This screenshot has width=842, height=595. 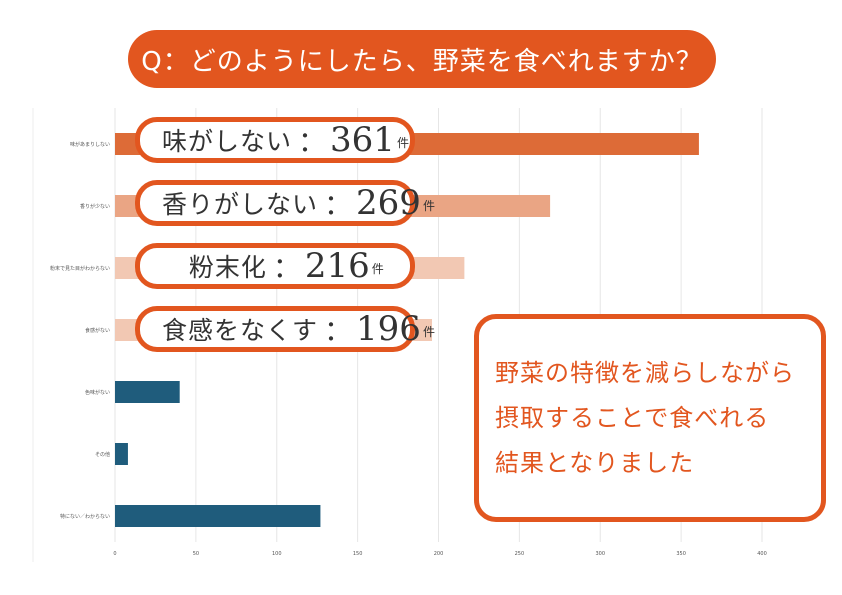 I want to click on x-tick-label: 300, so click(x=600, y=554).